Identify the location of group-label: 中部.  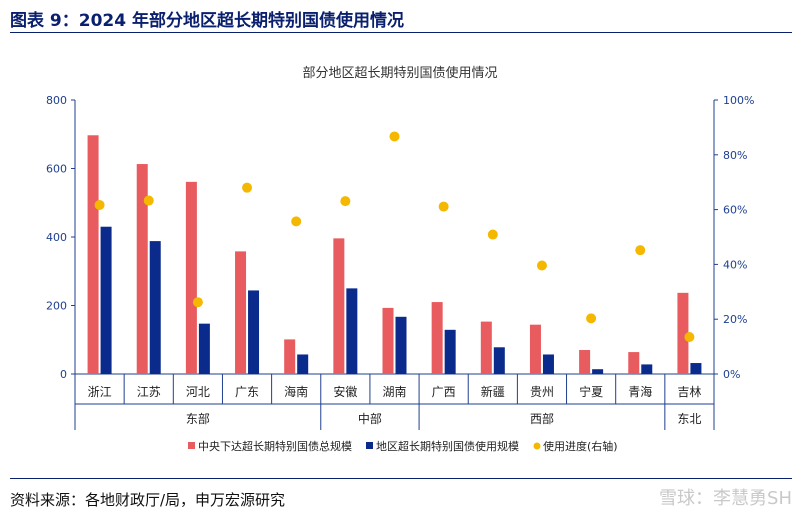
(370, 418).